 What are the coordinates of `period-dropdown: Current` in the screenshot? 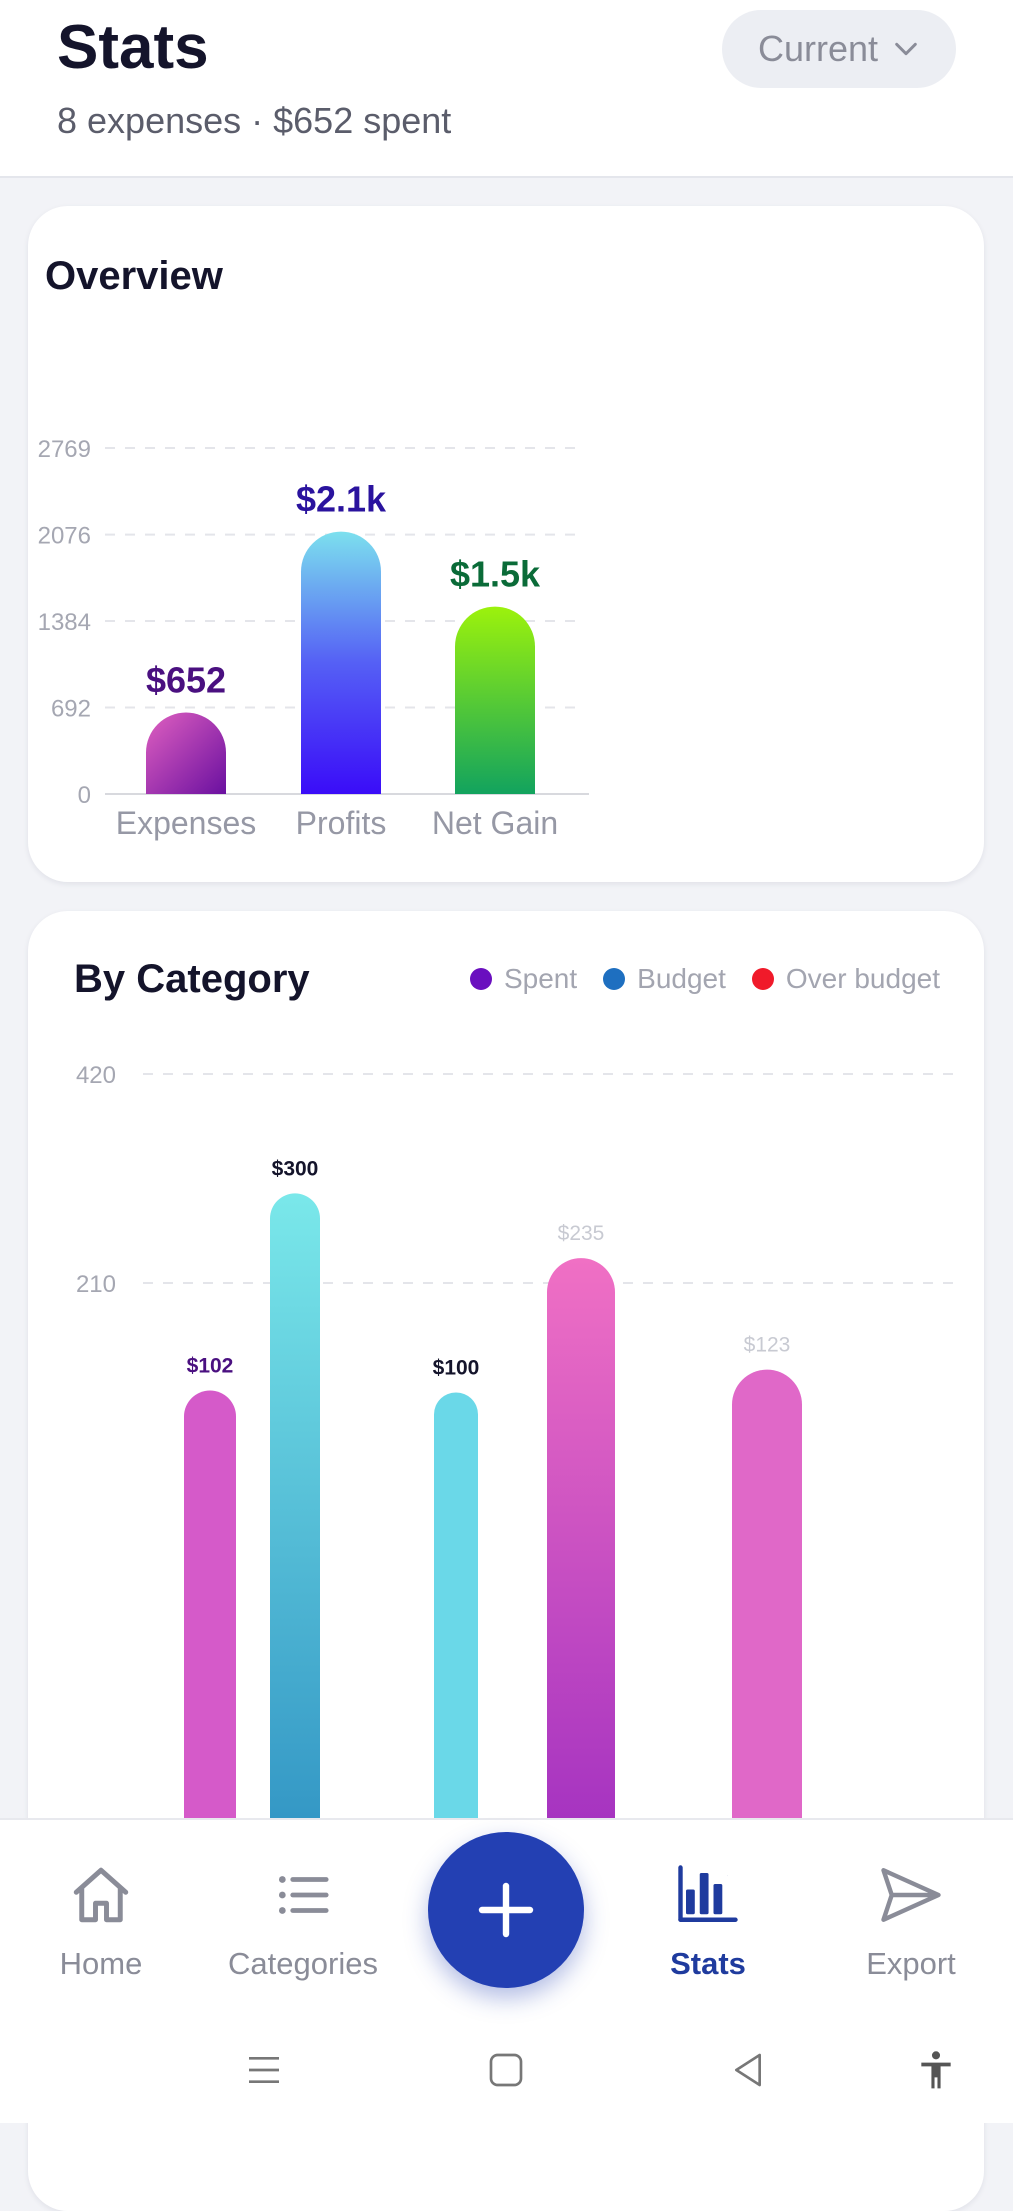 It's located at (839, 49).